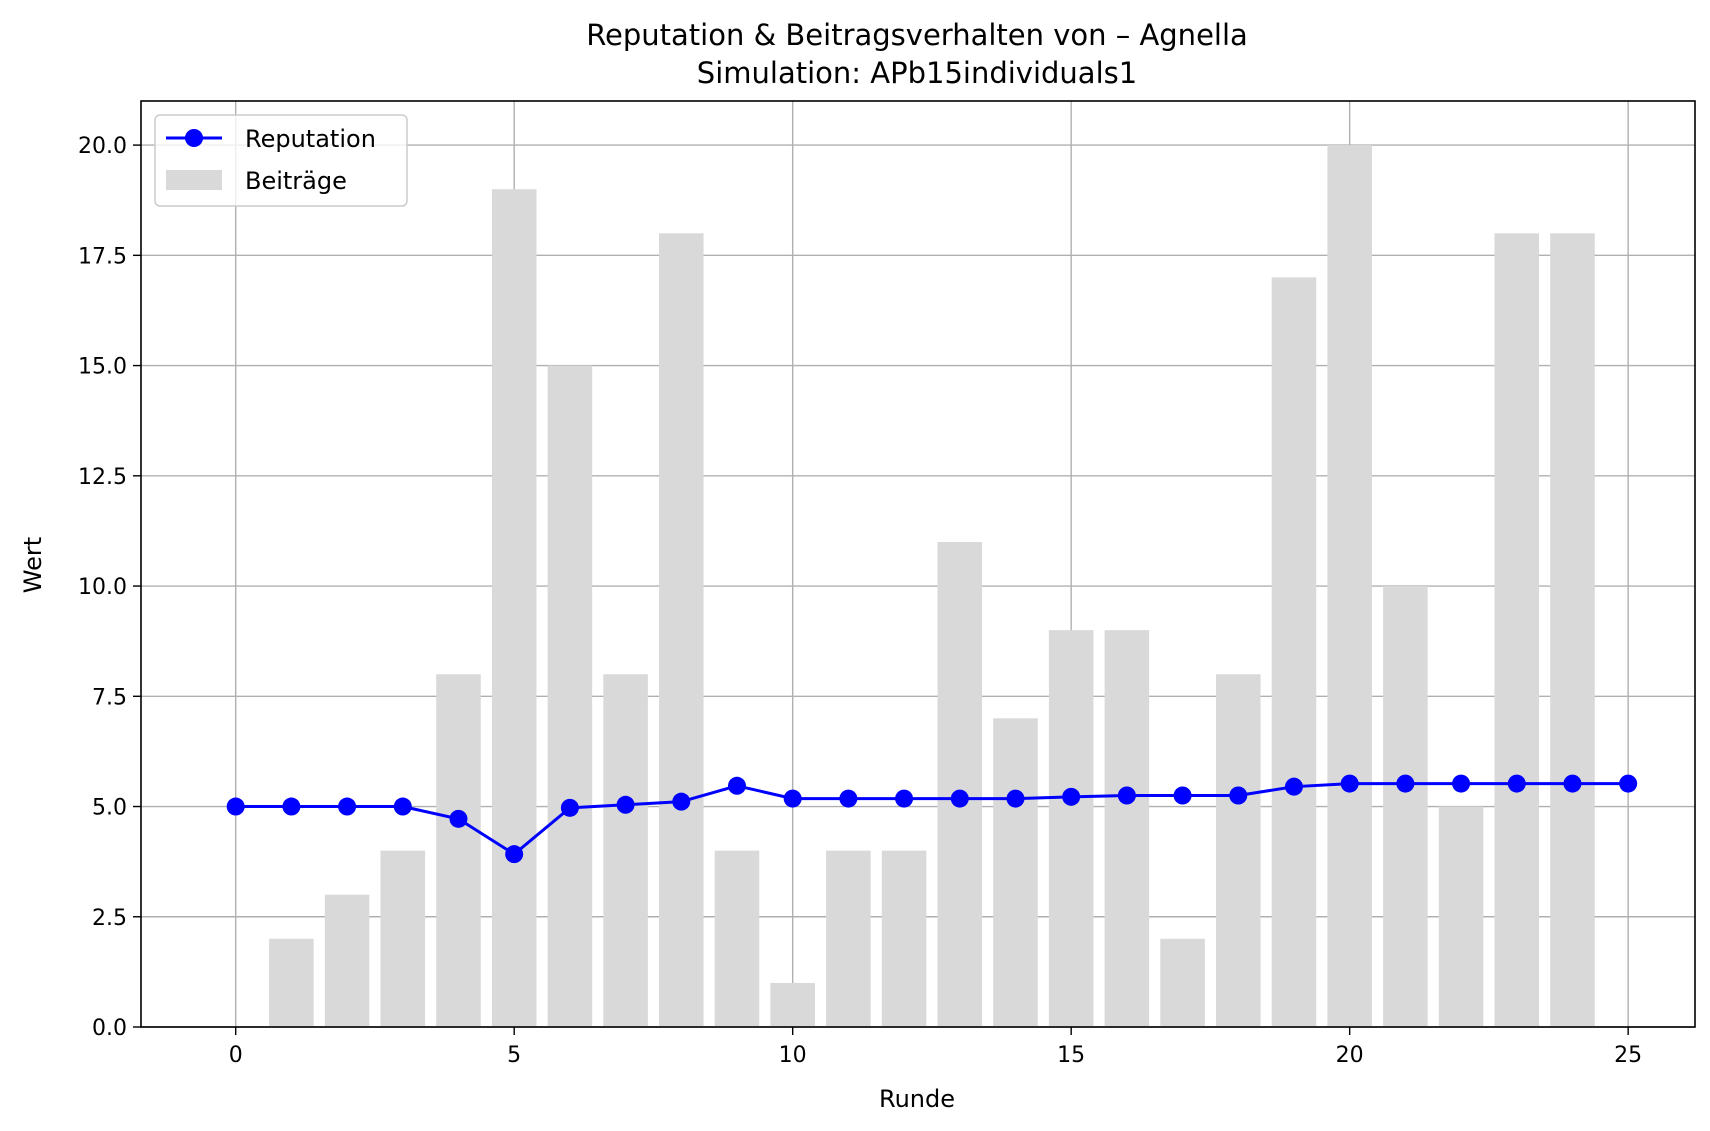  I want to click on y-tick-label: 2.5, so click(109, 918).